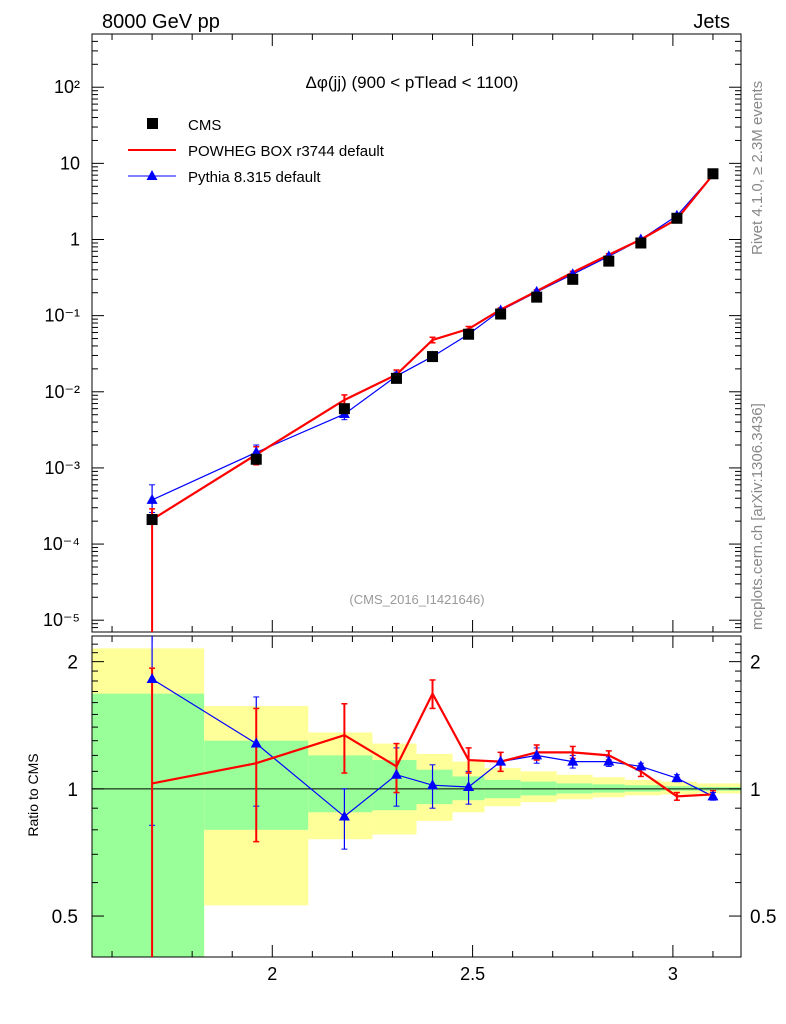 The width and height of the screenshot is (786, 1024). I want to click on y-tick-label-6: 10, so click(70, 163).